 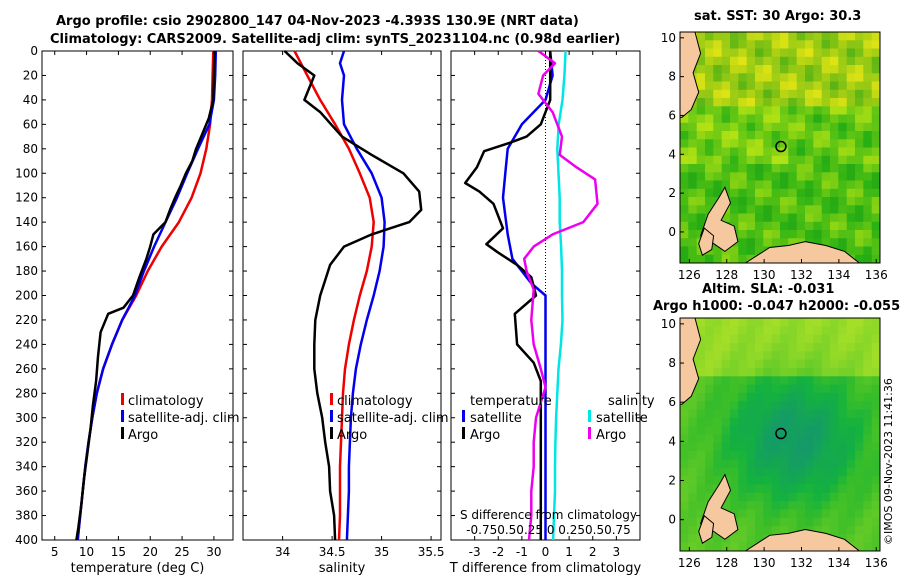 I want to click on map-sst_map: 126 128 130 132 134 136 0 2 4 6 8 10, so click(x=774, y=156).